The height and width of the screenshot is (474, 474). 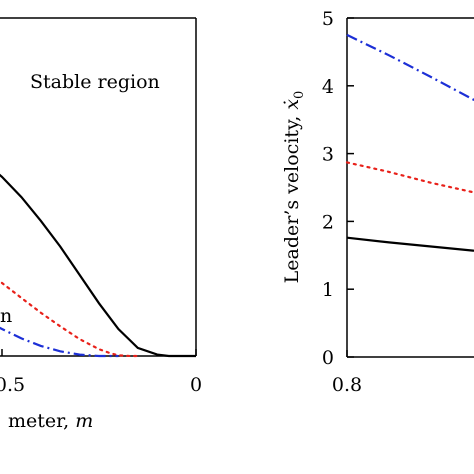 I want to click on stable-region-label: Stable region, so click(x=95, y=82).